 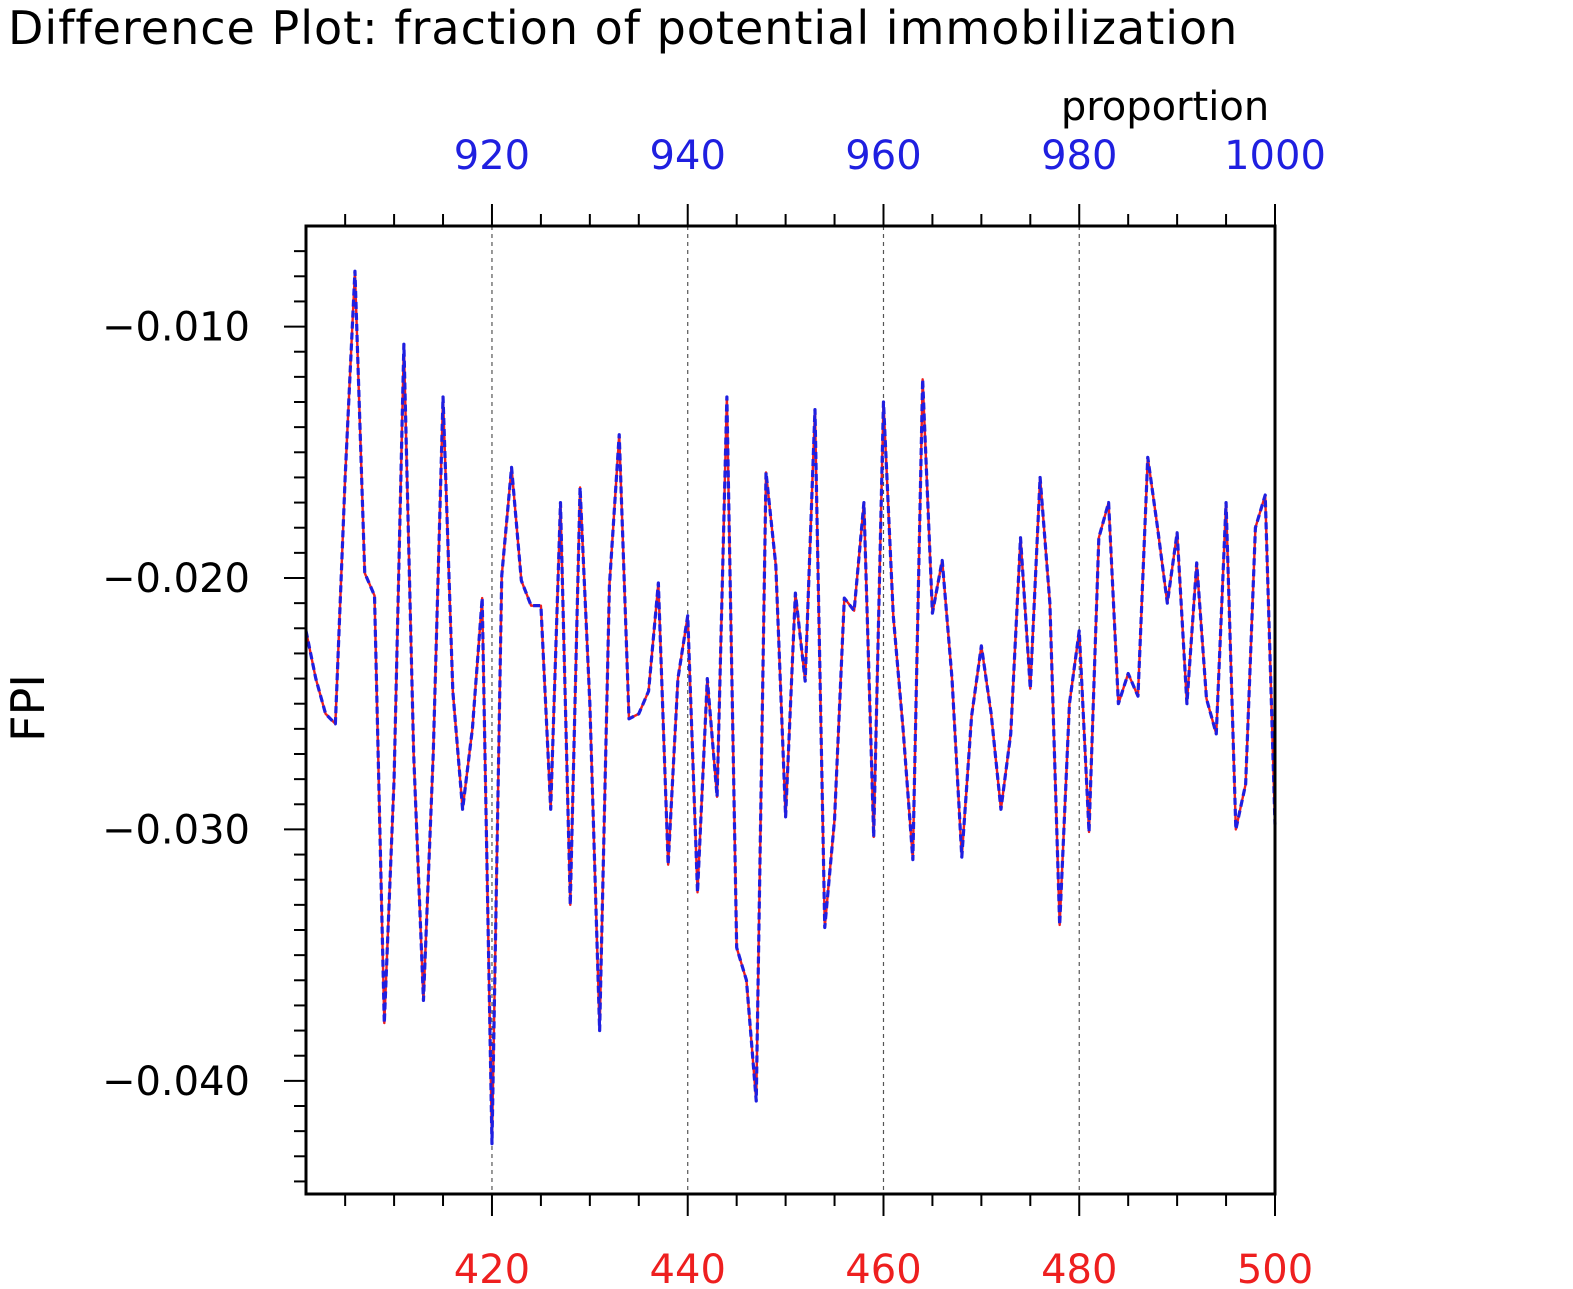 I want to click on y-tick-label: −0.010, so click(x=176, y=328).